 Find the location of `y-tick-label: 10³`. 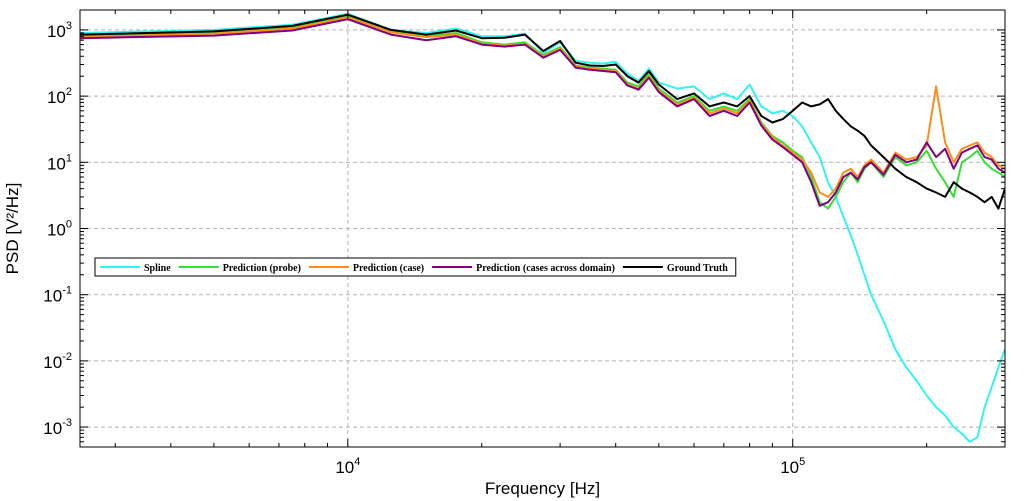

y-tick-label: 10³ is located at coordinates (59, 30).